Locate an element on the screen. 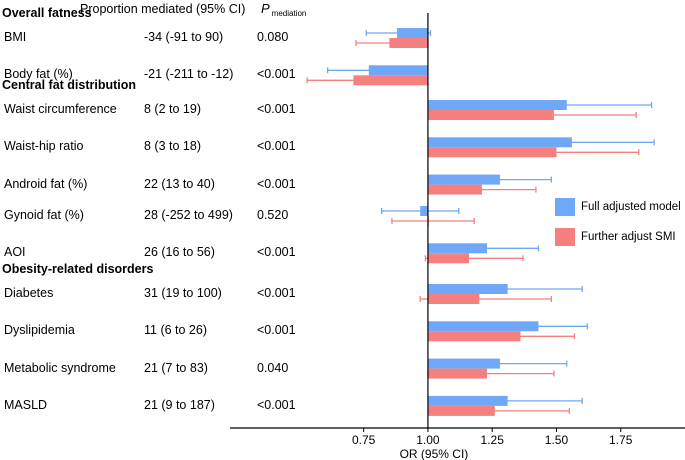 This screenshot has width=685, height=460. bar-full is located at coordinates (483, 326).